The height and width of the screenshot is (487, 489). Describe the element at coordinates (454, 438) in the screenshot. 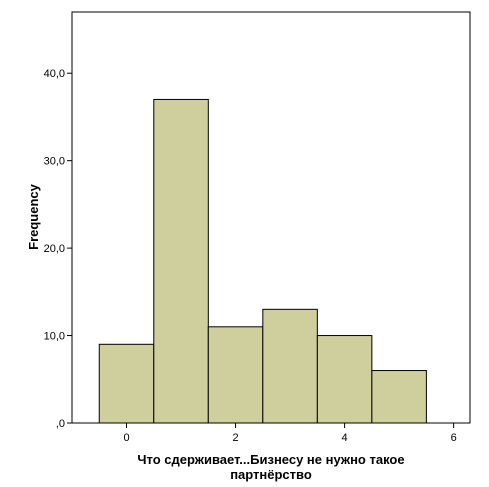

I see `x-tick-label: 6` at that location.